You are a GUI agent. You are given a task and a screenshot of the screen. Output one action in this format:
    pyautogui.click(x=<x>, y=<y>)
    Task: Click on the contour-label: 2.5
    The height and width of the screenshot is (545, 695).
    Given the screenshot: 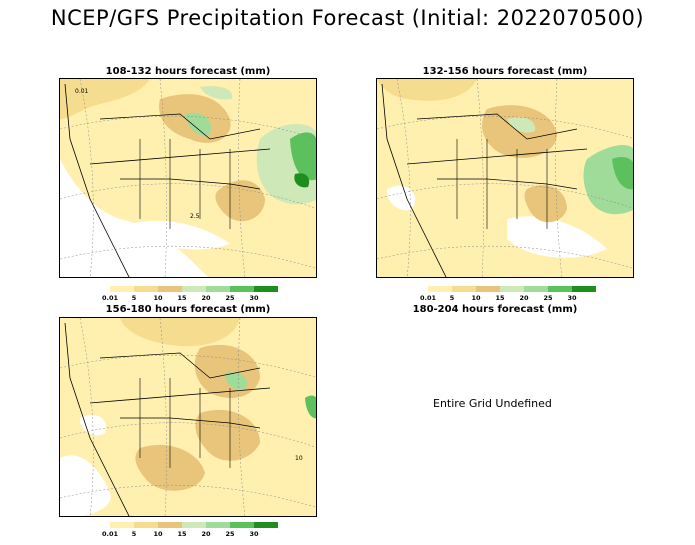 What is the action you would take?
    pyautogui.click(x=195, y=216)
    